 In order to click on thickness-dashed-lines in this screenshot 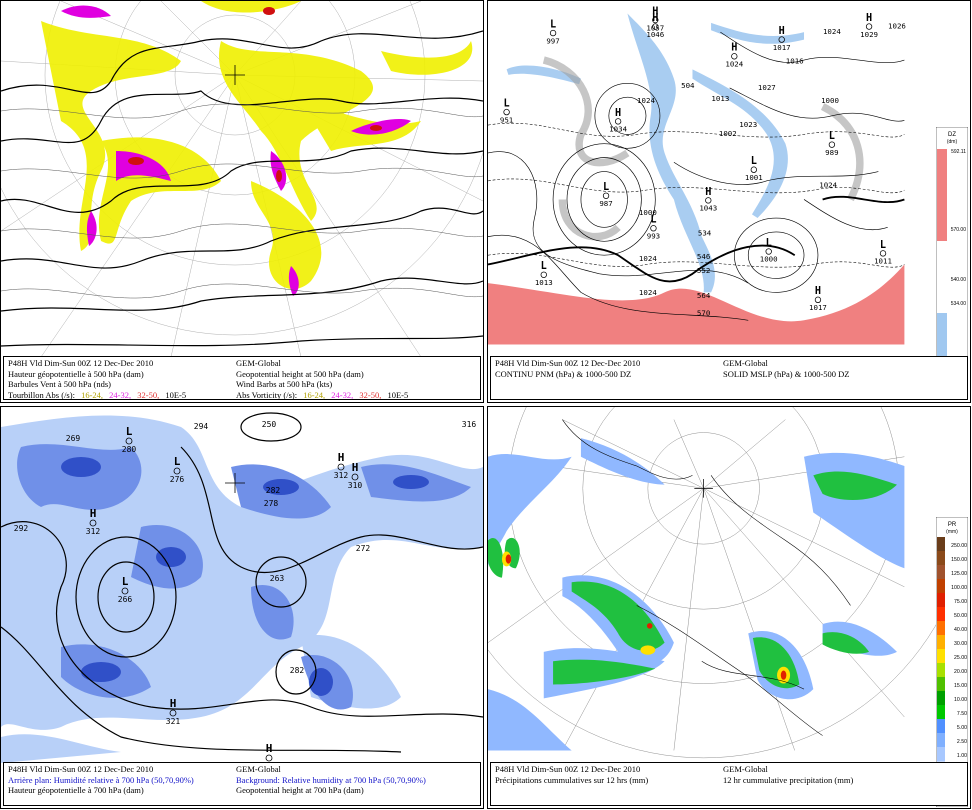, I will do `click(696, 195)`.